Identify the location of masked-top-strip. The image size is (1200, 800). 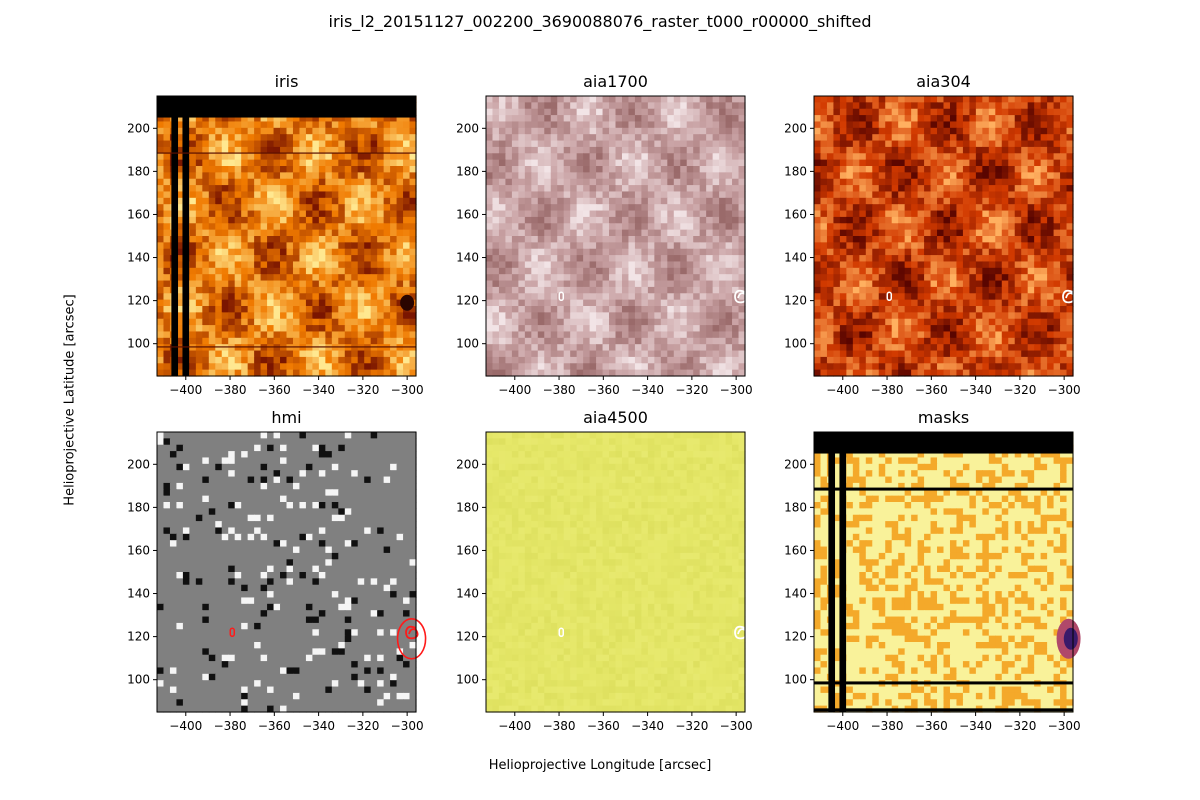
(943, 443).